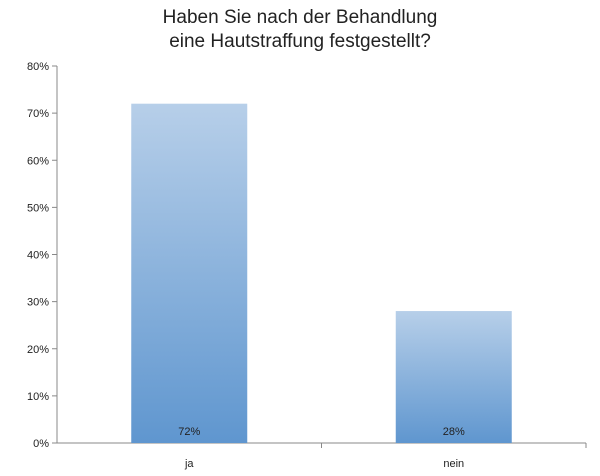 The image size is (600, 476). What do you see at coordinates (189, 273) in the screenshot?
I see `bar-ja` at bounding box center [189, 273].